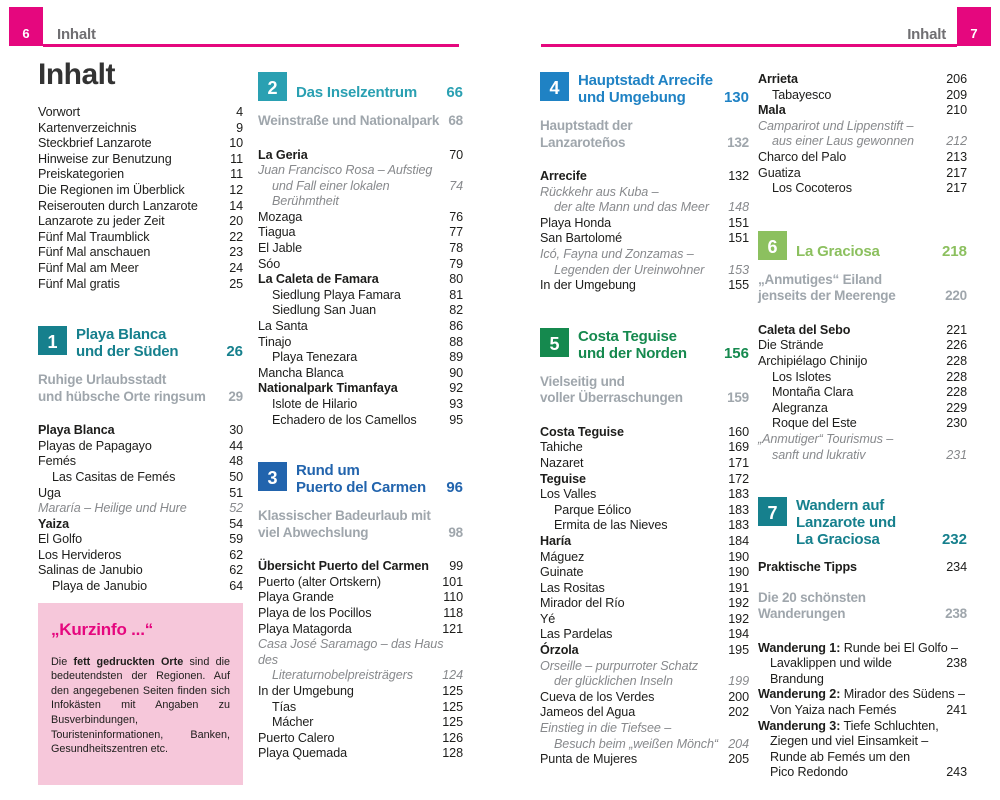 The height and width of the screenshot is (800, 1000). What do you see at coordinates (360, 723) in the screenshot?
I see `toc-entry: Mácher 125` at bounding box center [360, 723].